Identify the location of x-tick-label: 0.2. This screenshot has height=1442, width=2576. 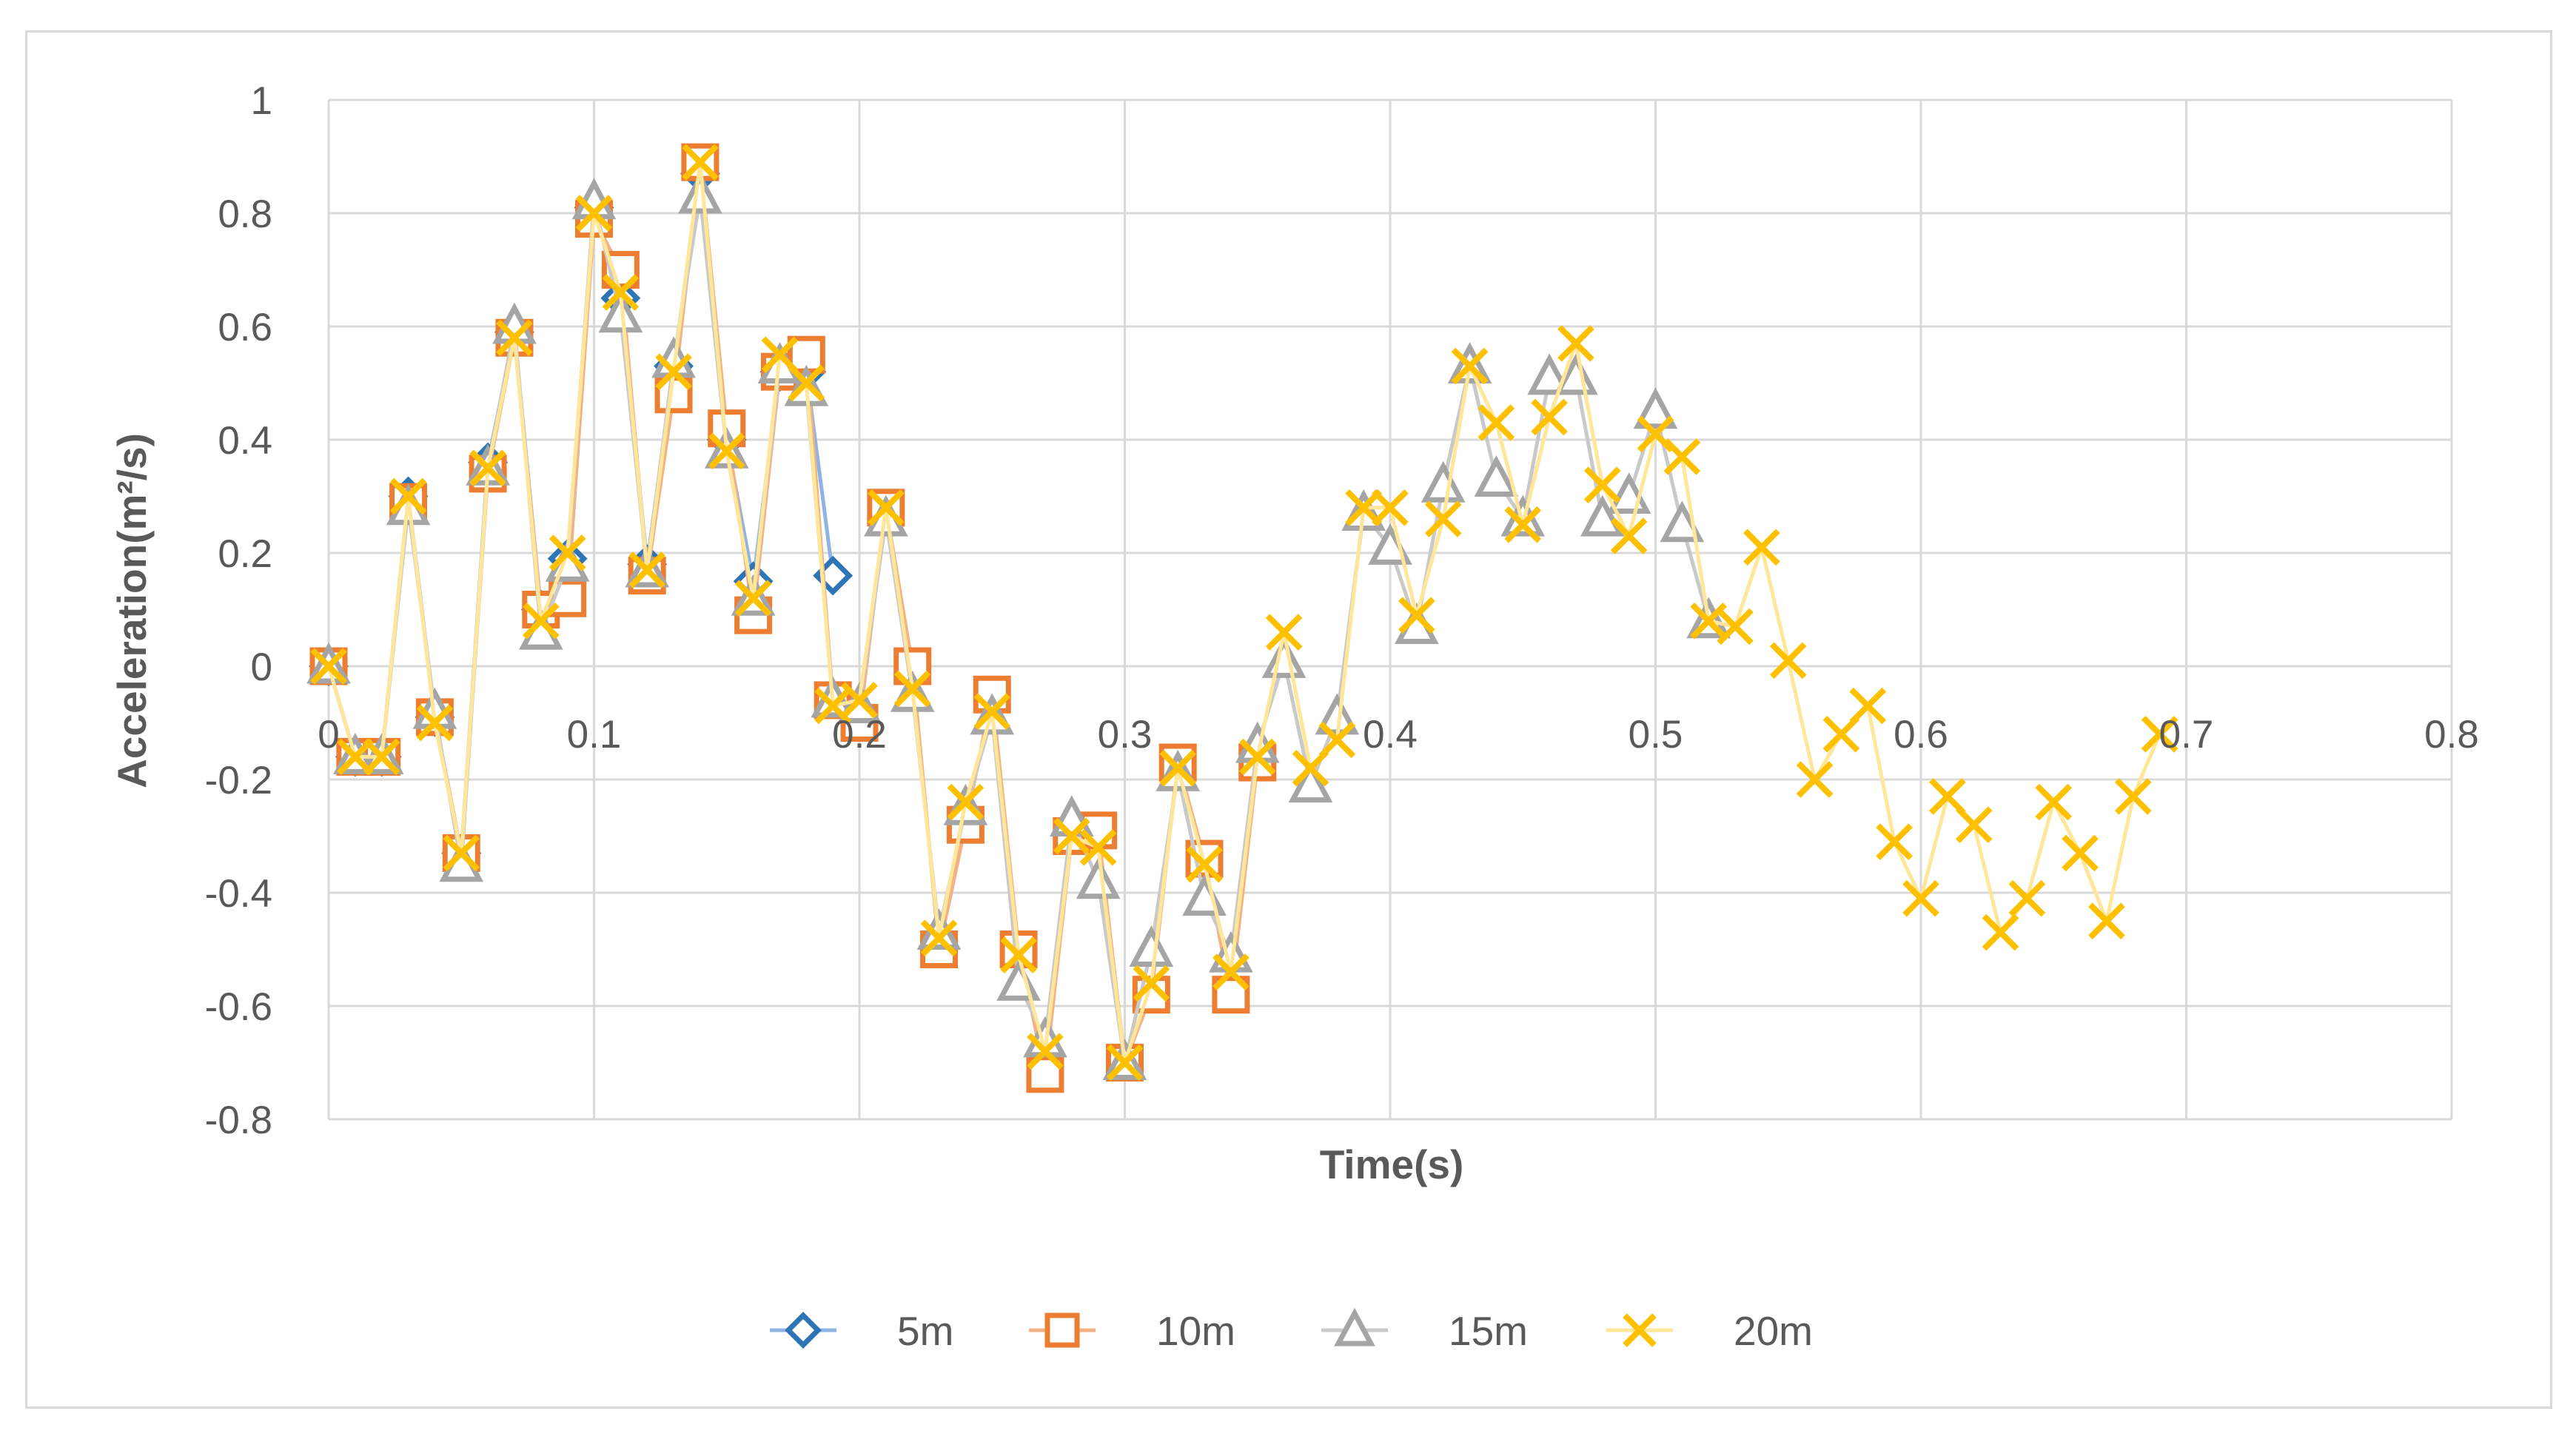
(859, 735).